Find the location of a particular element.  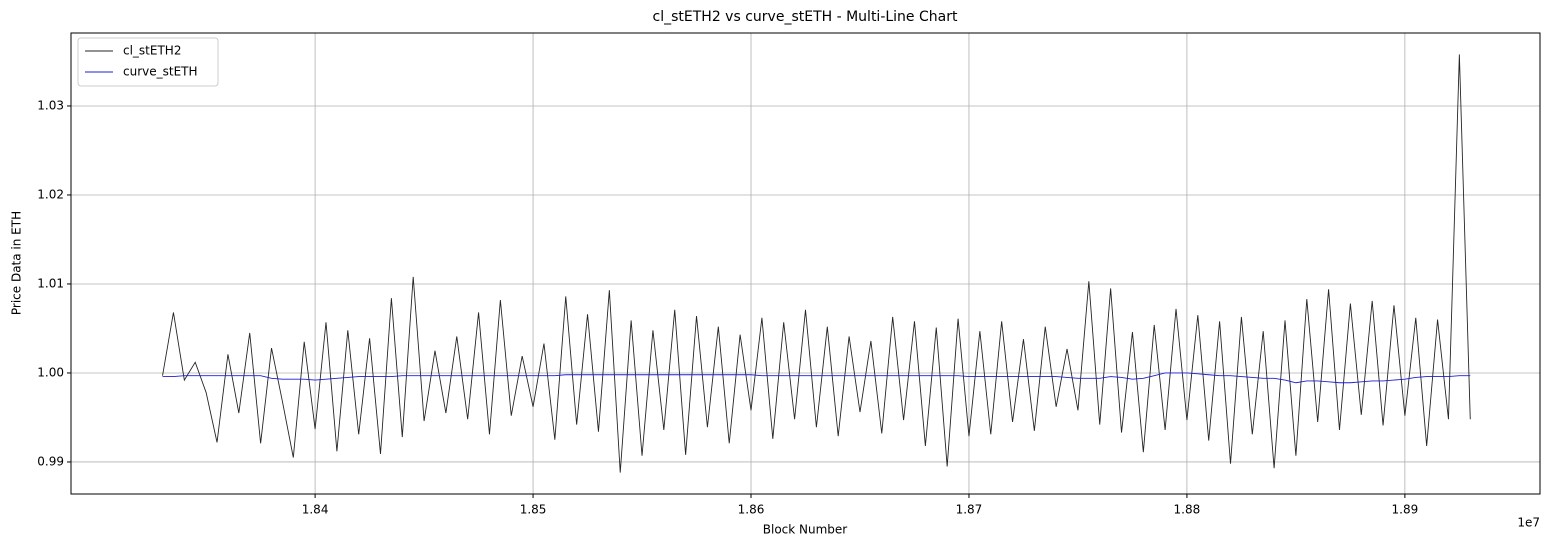

legend-box is located at coordinates (148, 62).